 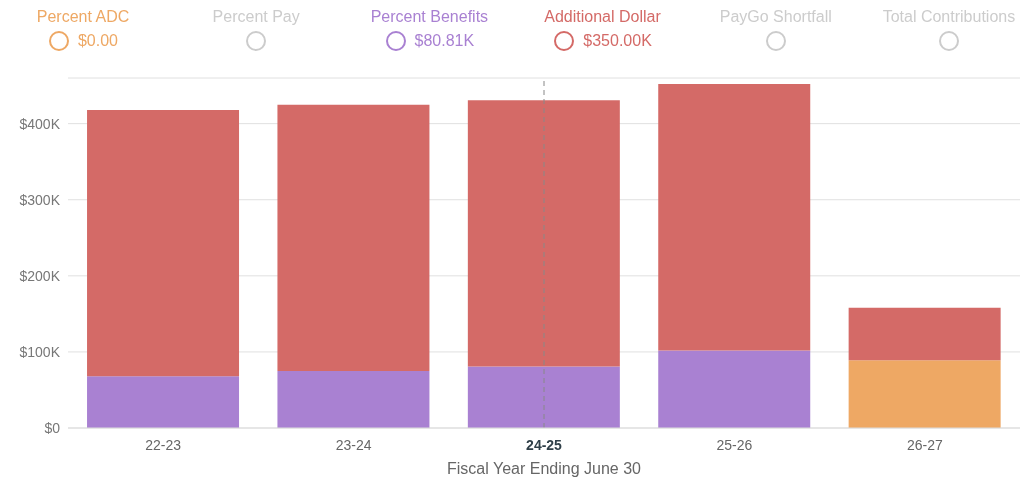 What do you see at coordinates (40, 275) in the screenshot?
I see `y-tick-label: $200K` at bounding box center [40, 275].